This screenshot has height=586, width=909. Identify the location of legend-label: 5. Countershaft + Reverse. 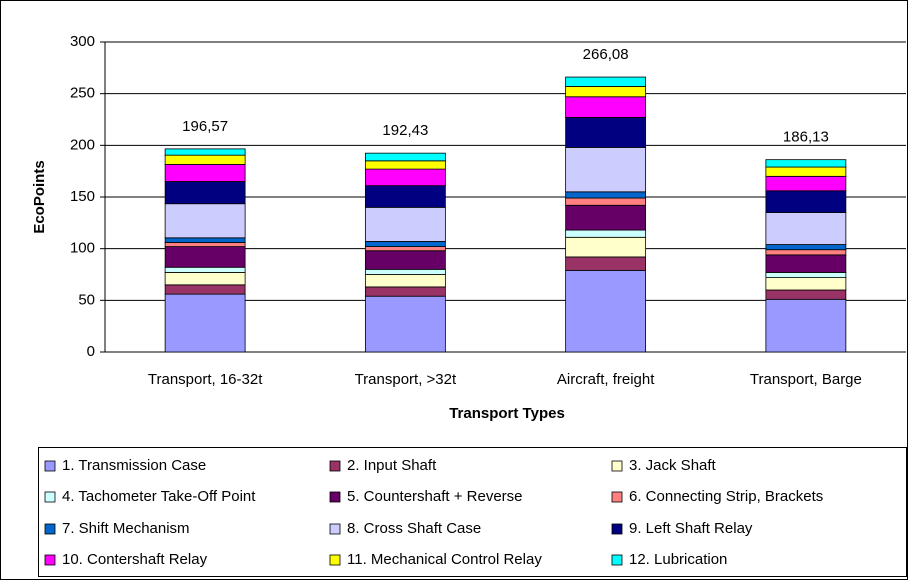
(435, 496).